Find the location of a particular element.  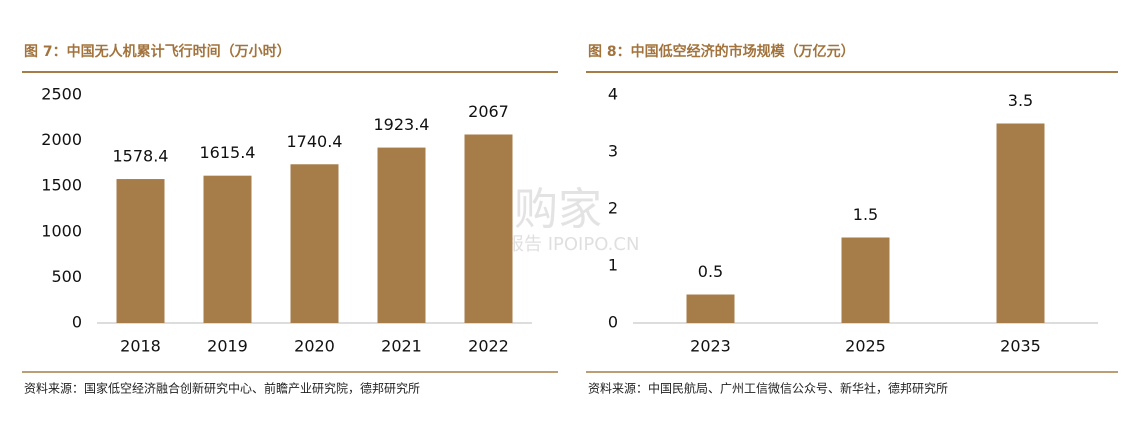

value-label: 0.5 is located at coordinates (710, 271).